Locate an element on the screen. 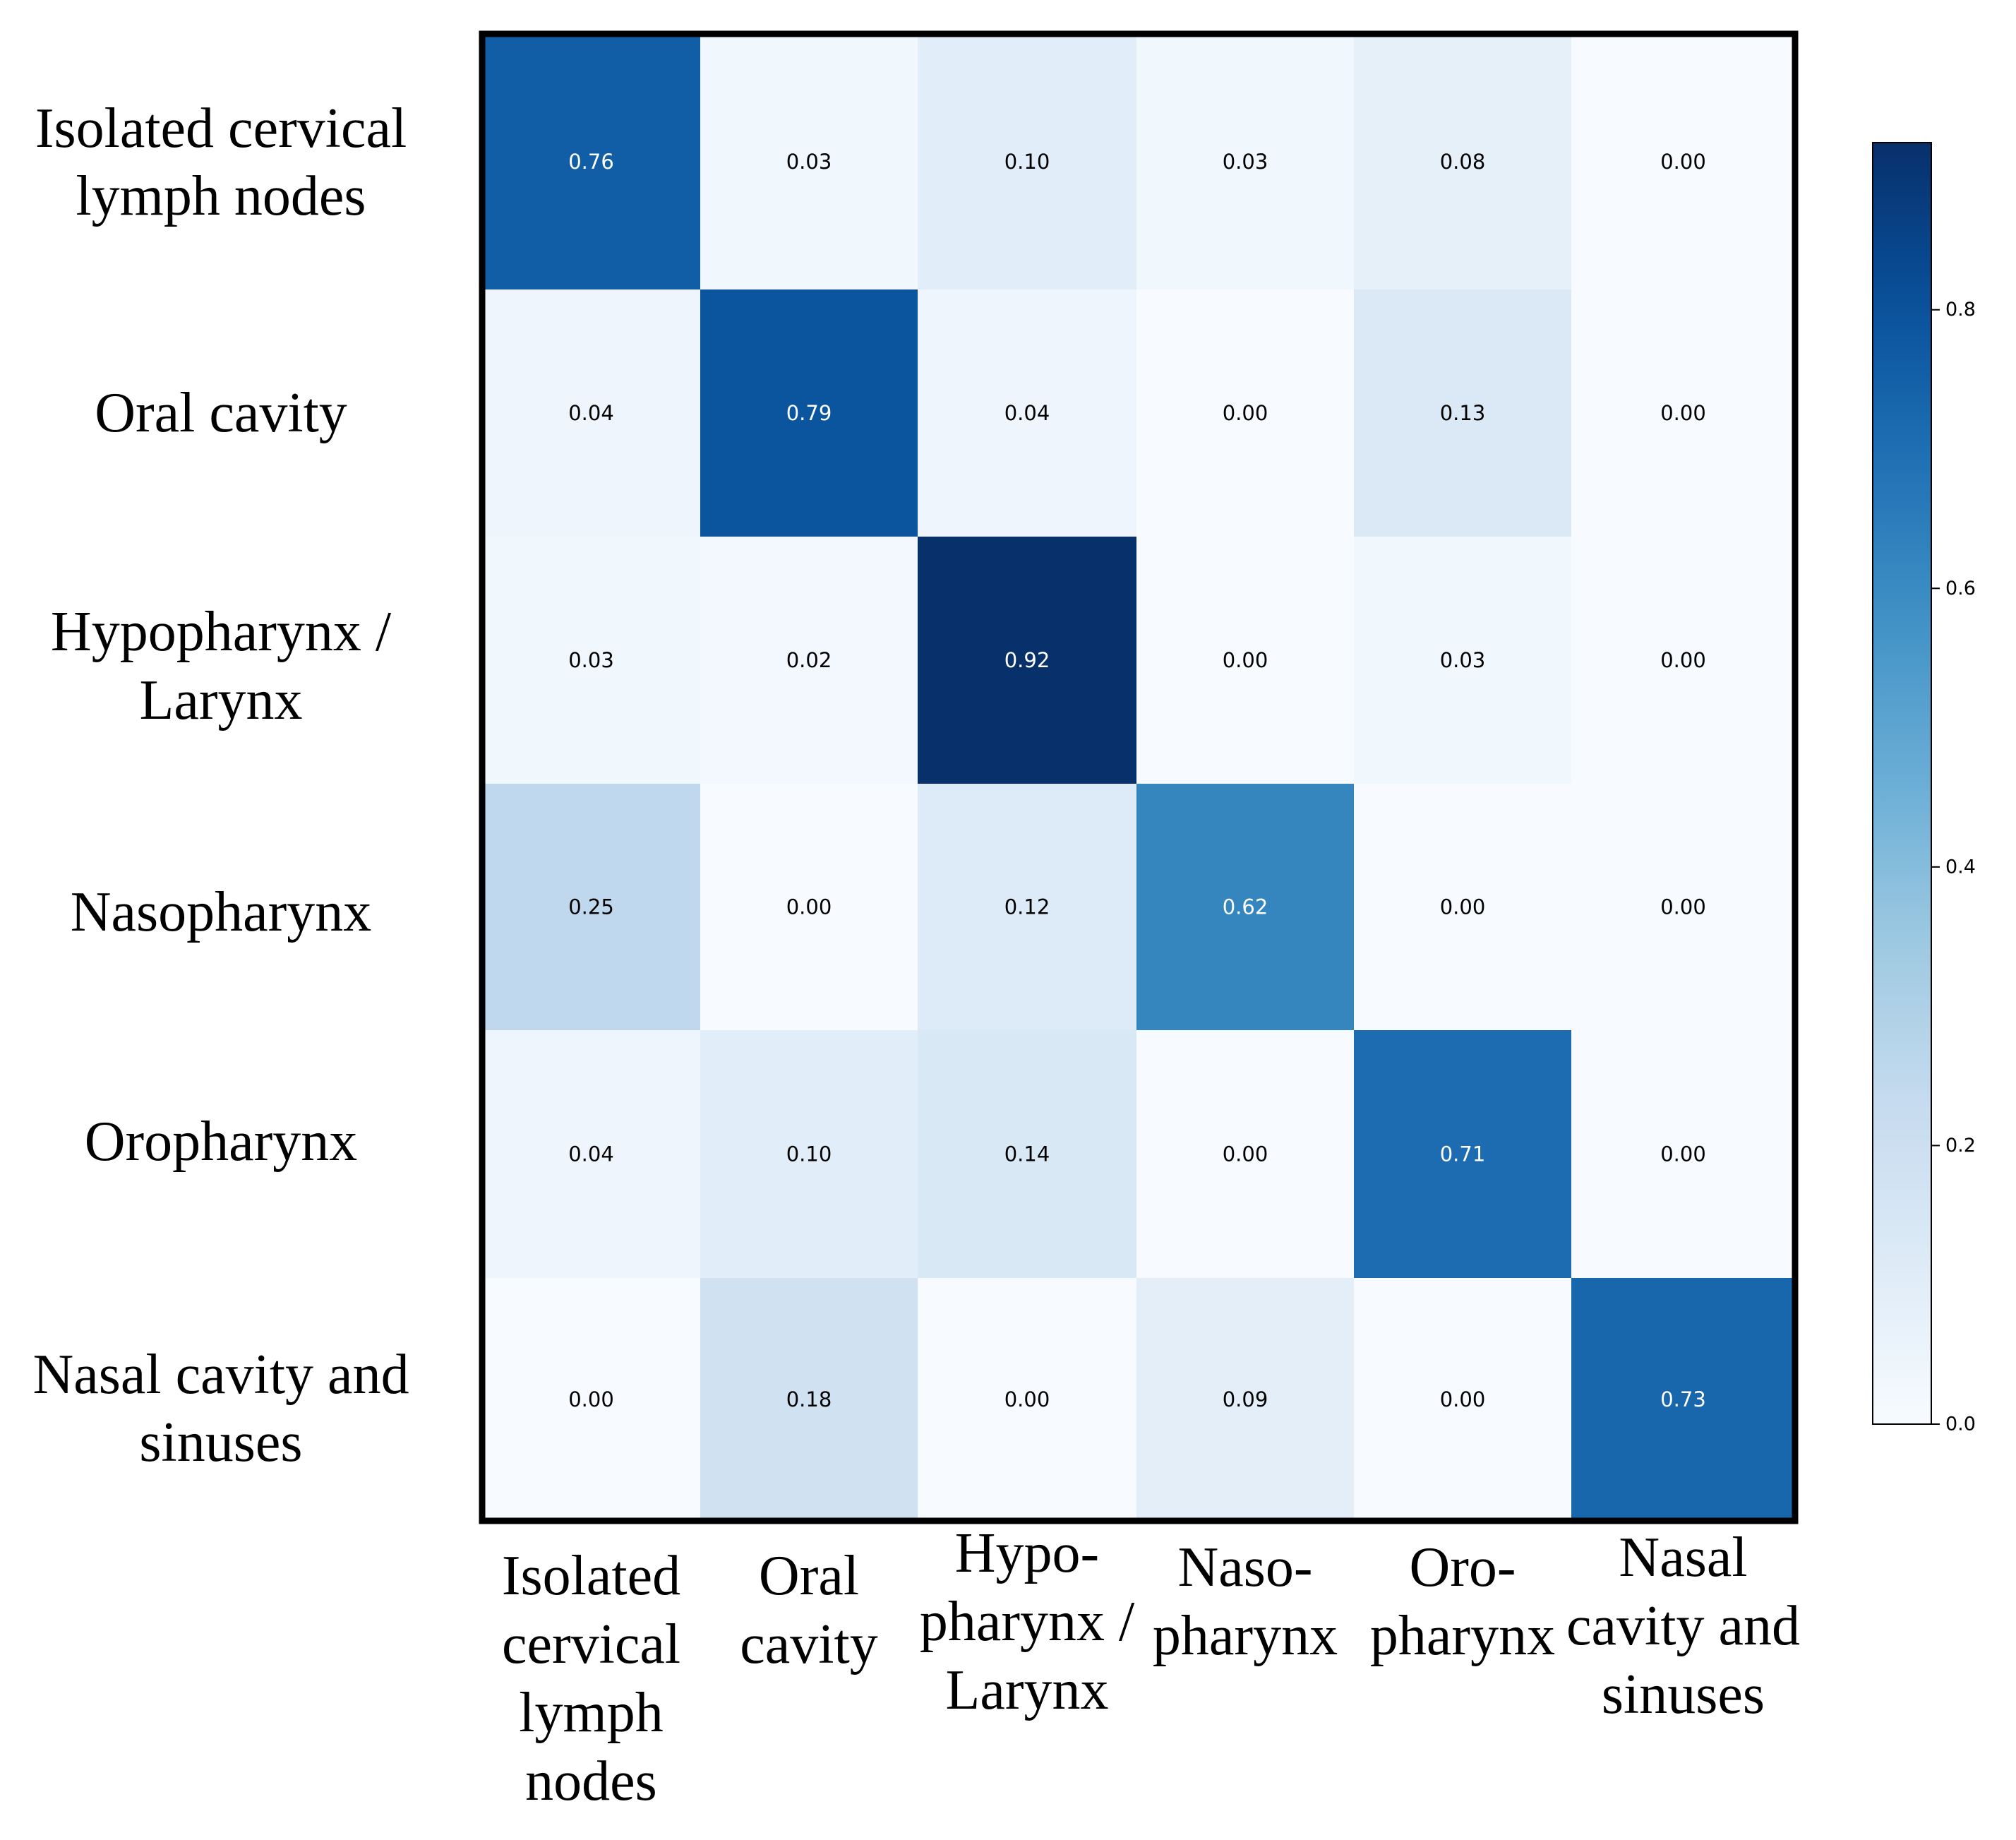  heatmap-cell-r2-c3 is located at coordinates (1246, 660).